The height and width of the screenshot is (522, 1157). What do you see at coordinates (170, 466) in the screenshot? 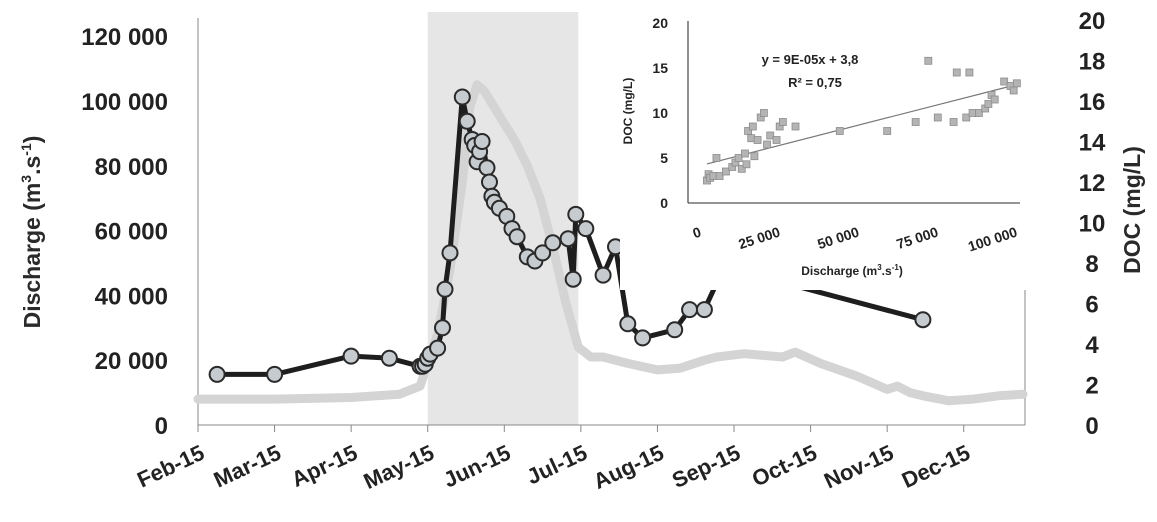
I see `x-tick-label: Feb-15` at bounding box center [170, 466].